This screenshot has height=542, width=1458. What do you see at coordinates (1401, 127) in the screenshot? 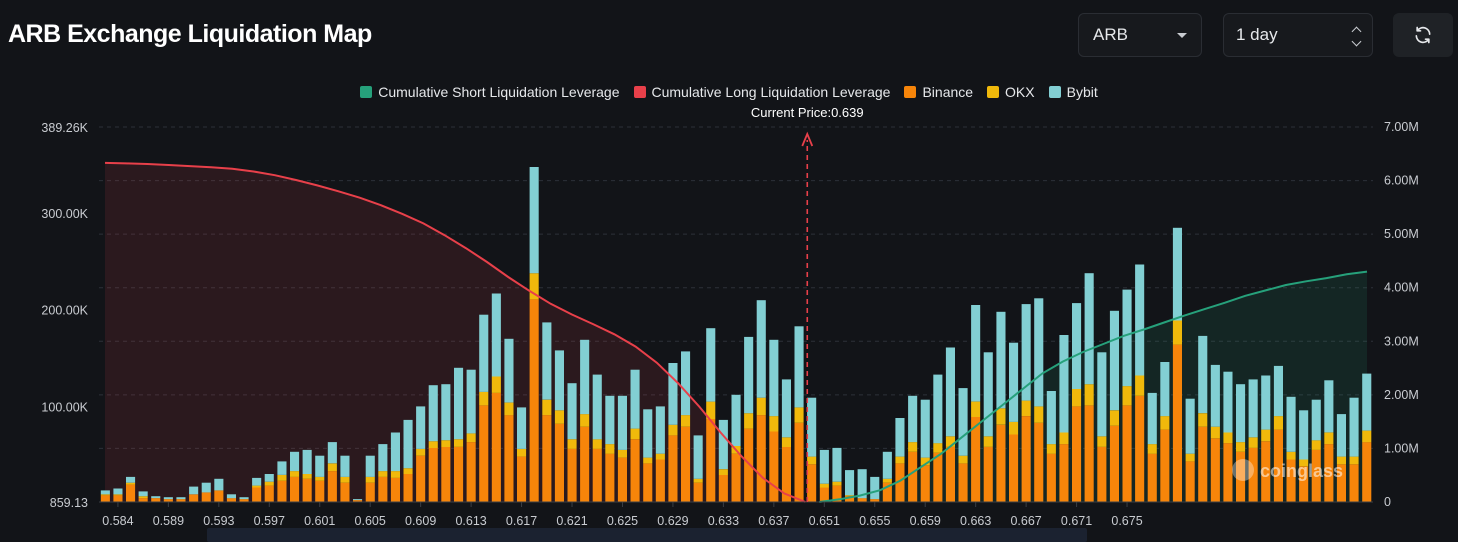
I see `y-right-tick-label: 7.00M` at bounding box center [1401, 127].